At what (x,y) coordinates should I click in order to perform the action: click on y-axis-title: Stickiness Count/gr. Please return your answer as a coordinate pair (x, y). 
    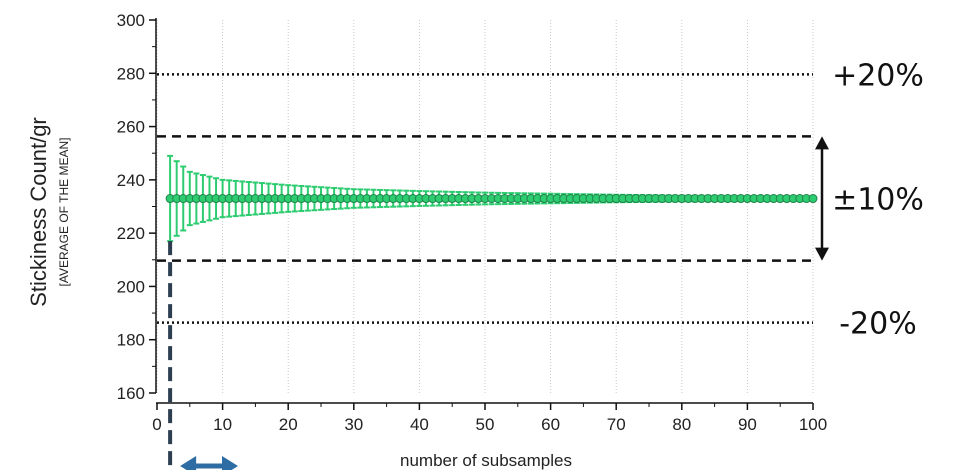
    Looking at the image, I should click on (38, 212).